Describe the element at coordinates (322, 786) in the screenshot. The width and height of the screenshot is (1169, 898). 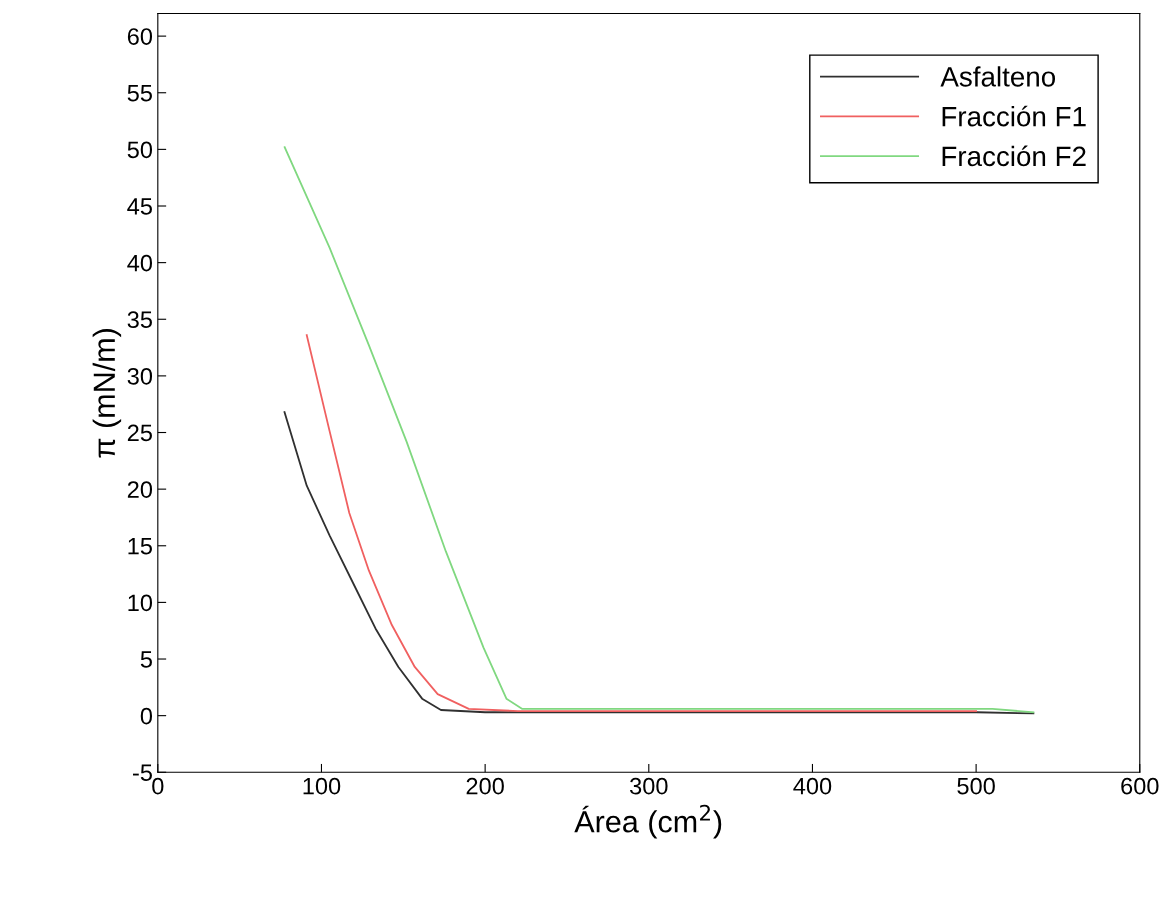
I see `x-tick-label: 100` at that location.